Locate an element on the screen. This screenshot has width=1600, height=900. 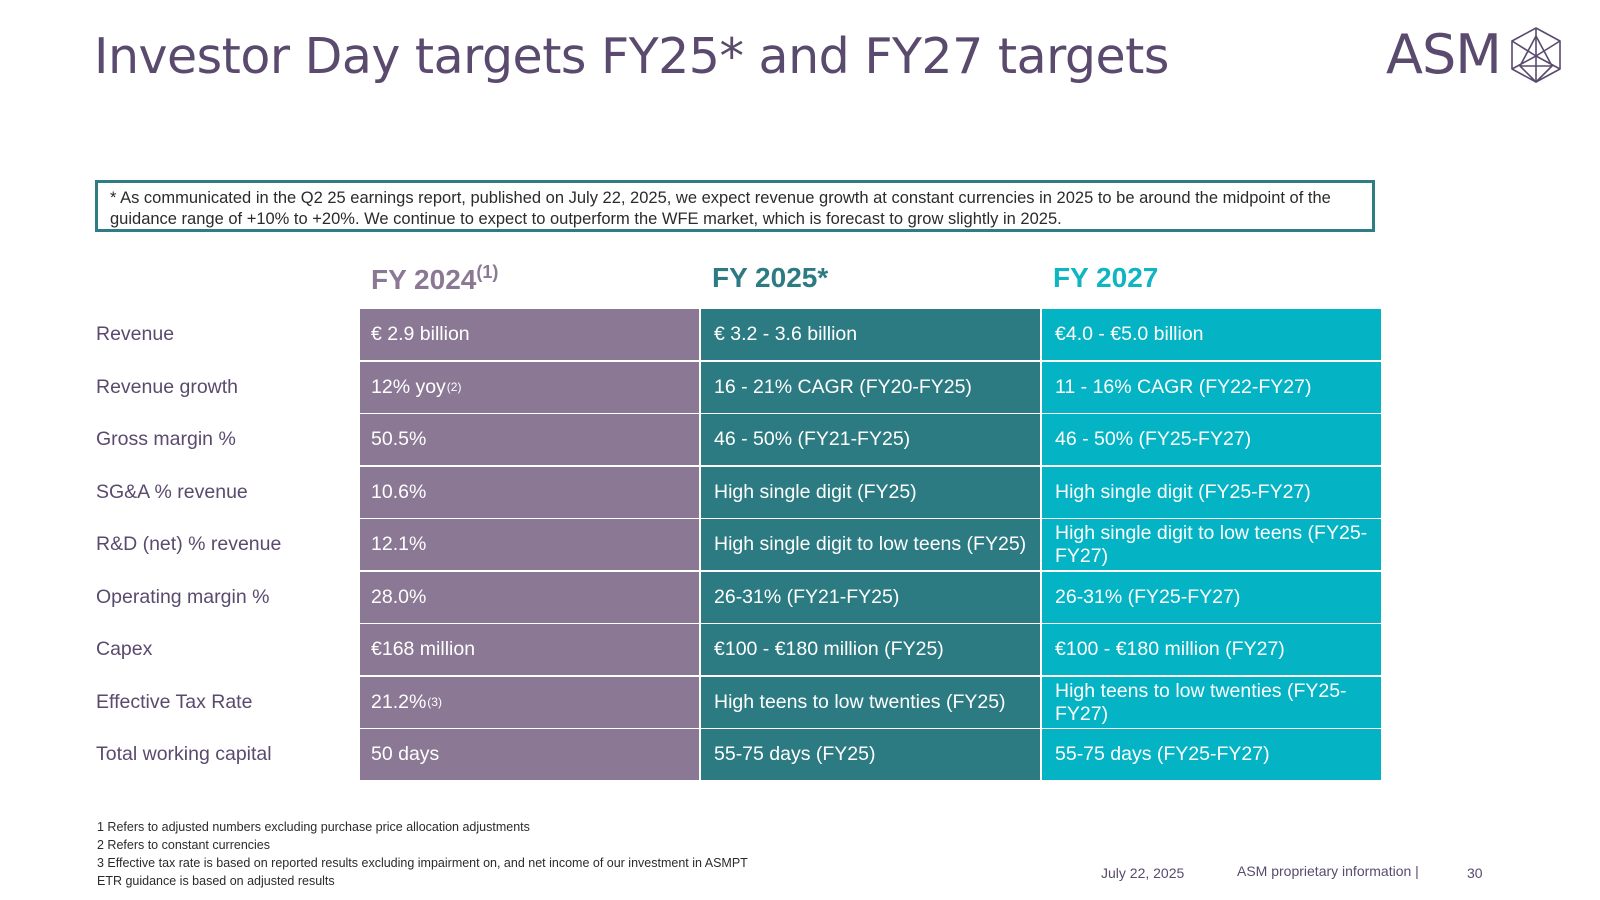
row-label: SG&A % revenue is located at coordinates (172, 492).